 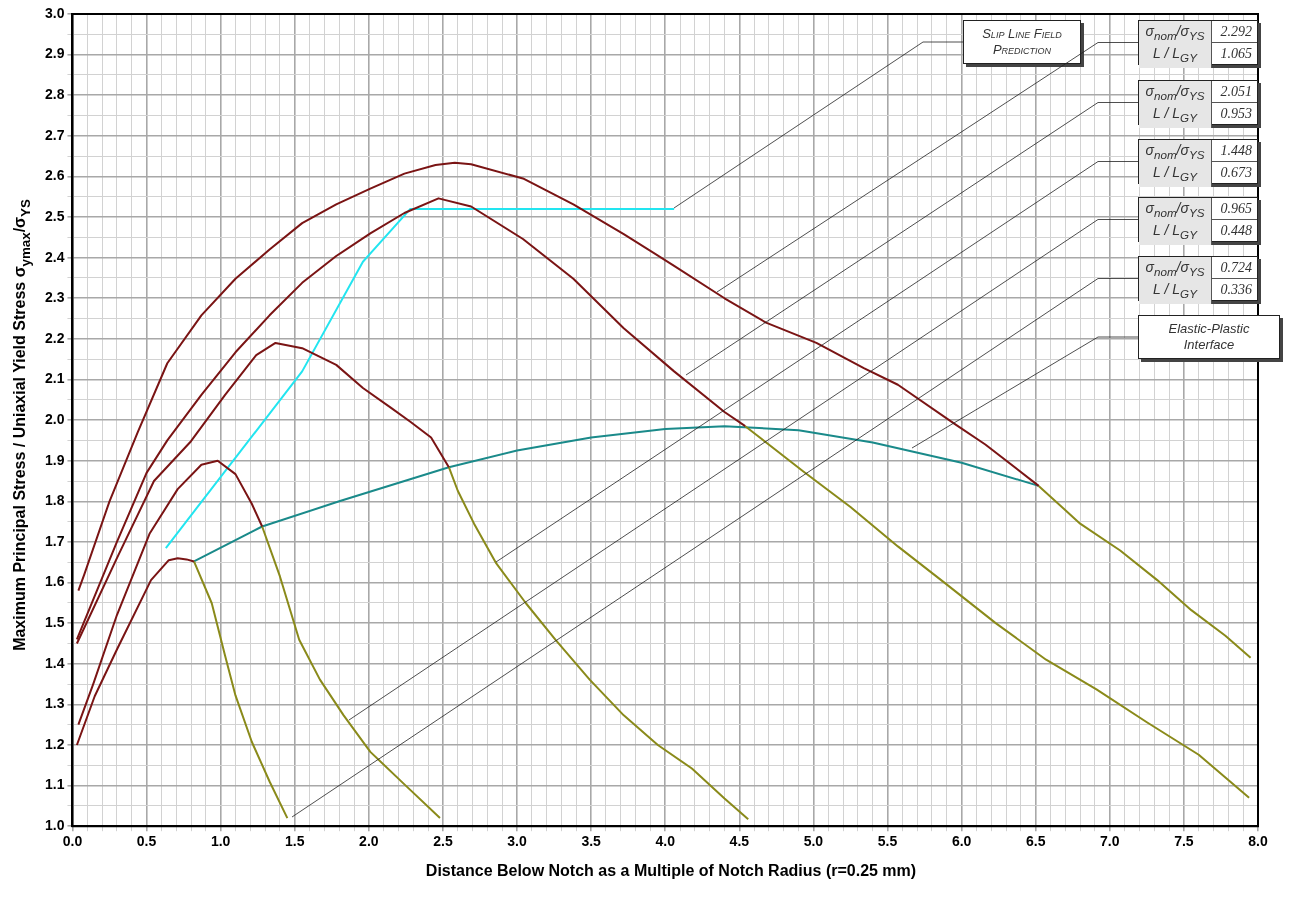 What do you see at coordinates (146, 841) in the screenshot?
I see `x-tick-label: 0.5` at bounding box center [146, 841].